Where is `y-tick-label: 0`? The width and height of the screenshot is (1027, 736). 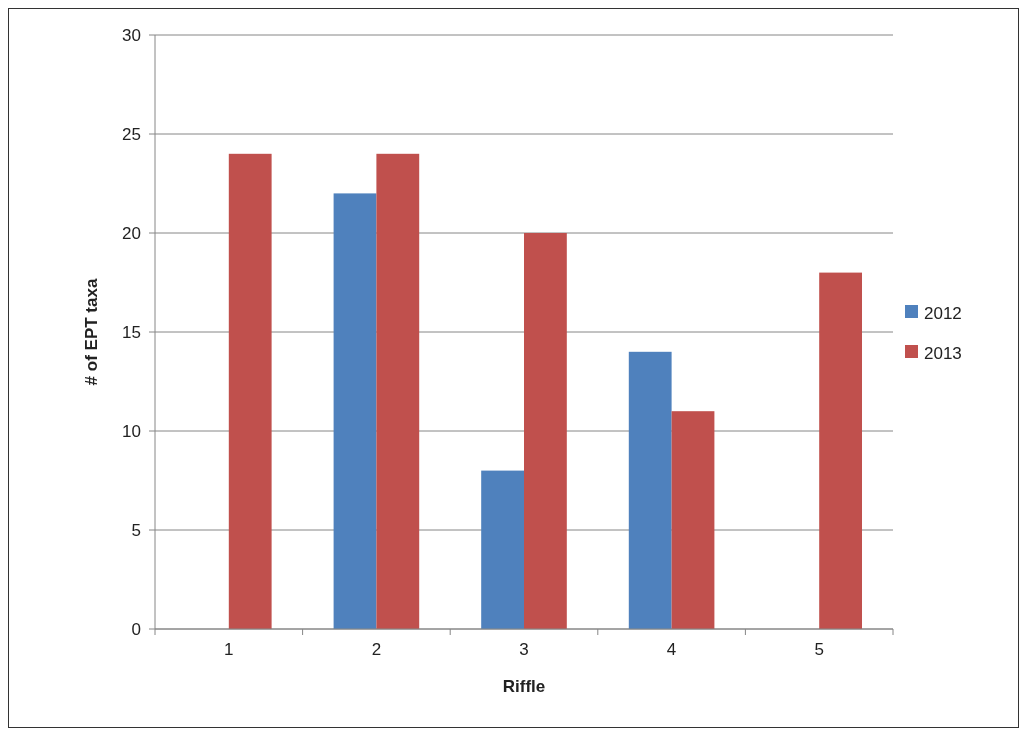 y-tick-label: 0 is located at coordinates (136, 629).